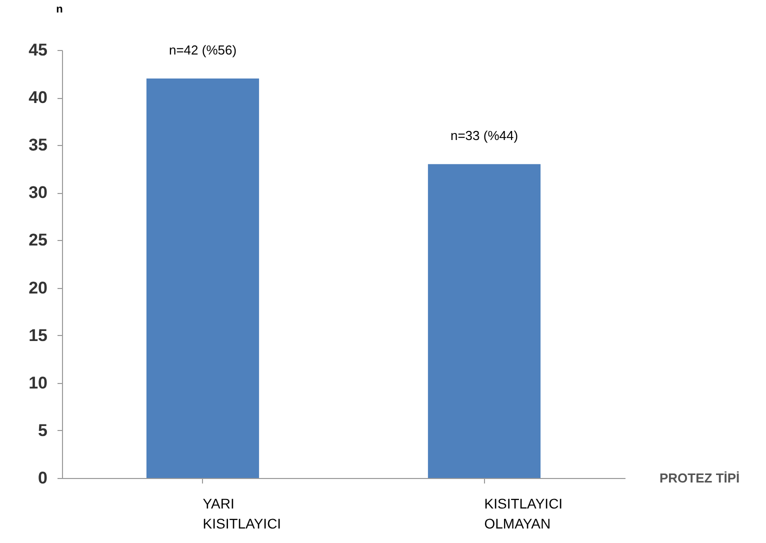  What do you see at coordinates (38, 192) in the screenshot?
I see `y-tick-label: 30` at bounding box center [38, 192].